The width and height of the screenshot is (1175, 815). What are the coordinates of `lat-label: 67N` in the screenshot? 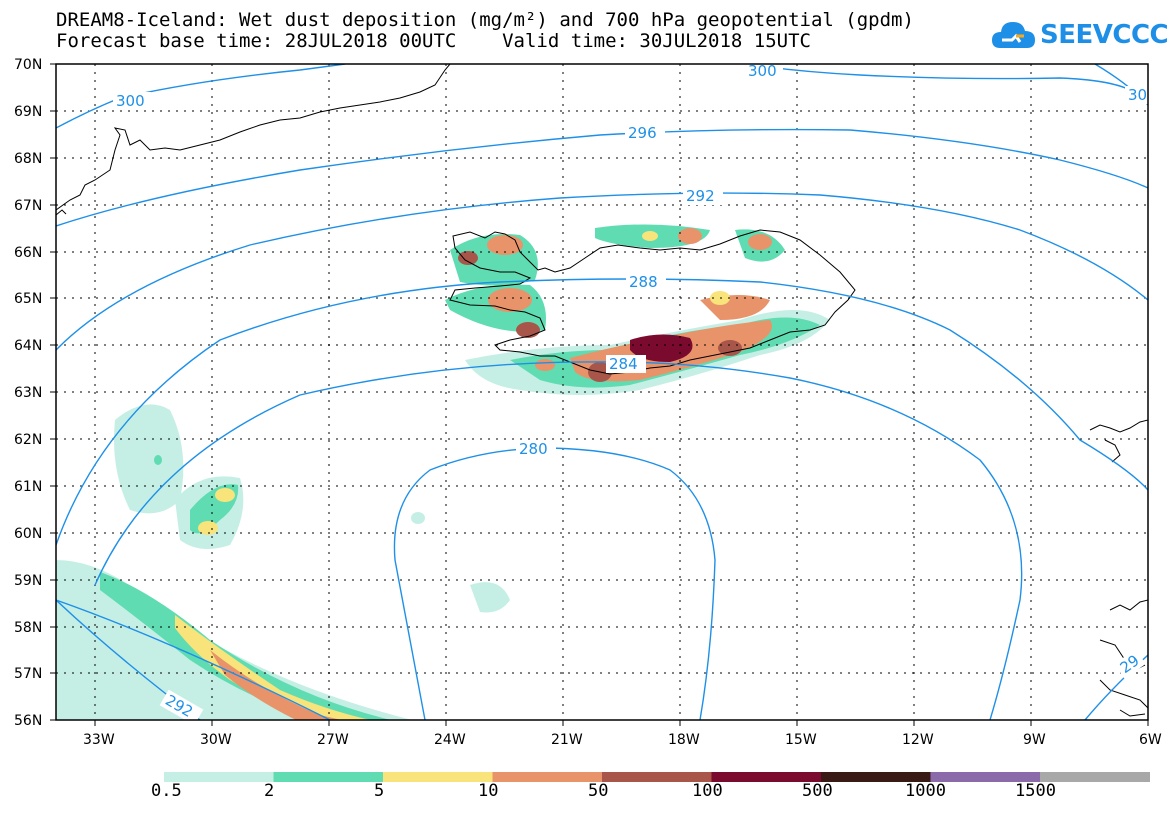 It's located at (28, 206).